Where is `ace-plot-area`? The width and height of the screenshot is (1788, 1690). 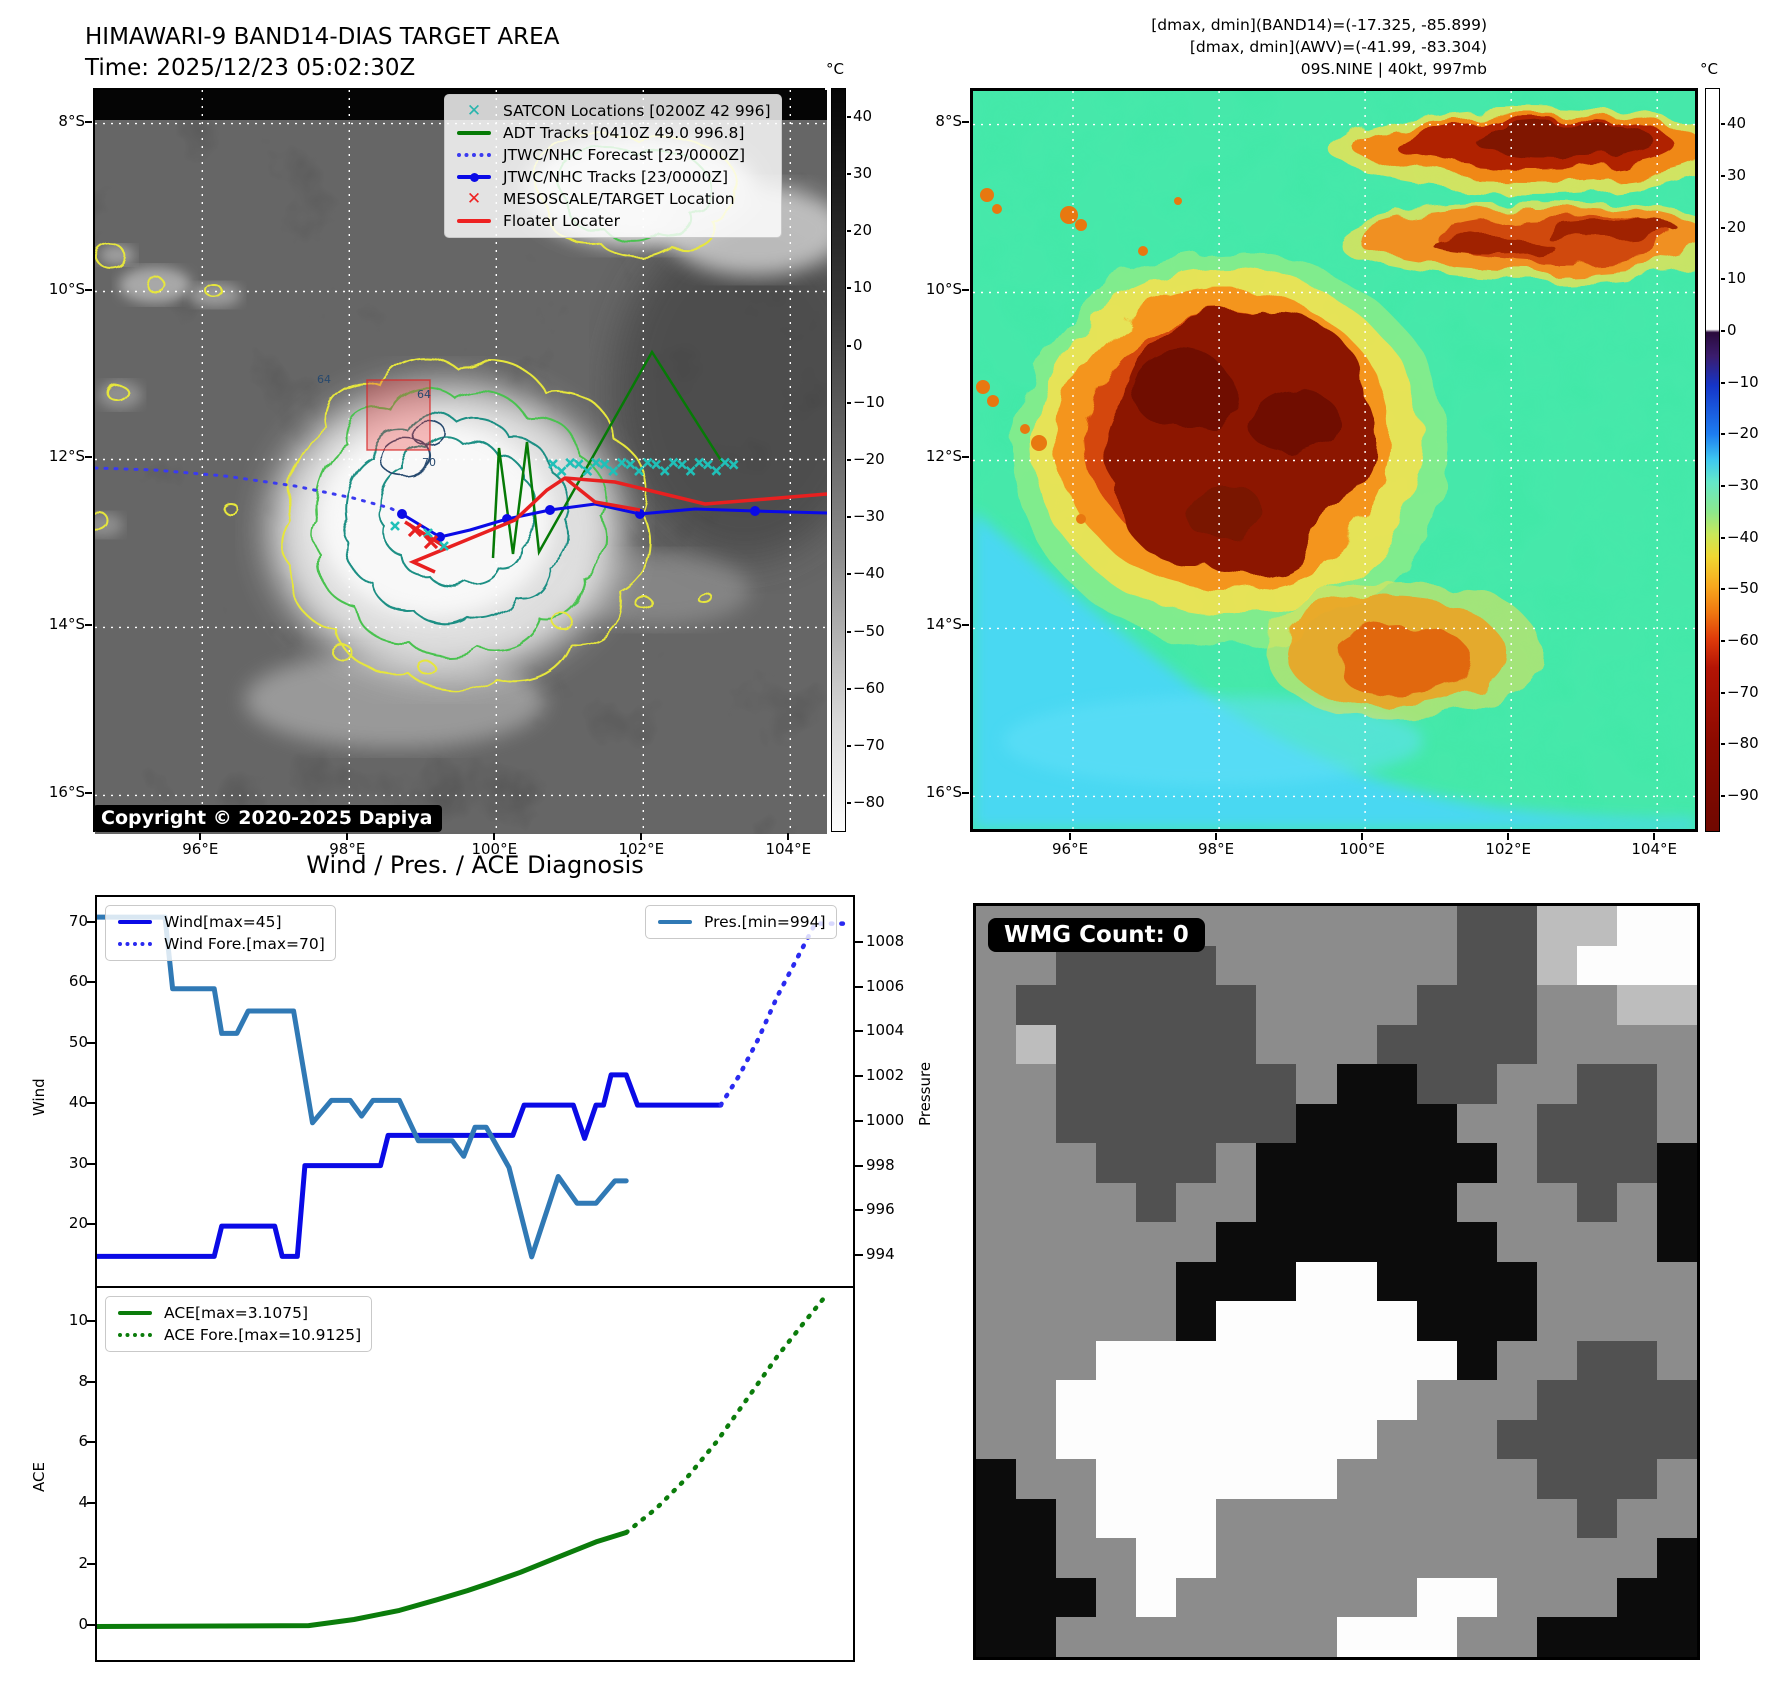 ace-plot-area is located at coordinates (463, 1460).